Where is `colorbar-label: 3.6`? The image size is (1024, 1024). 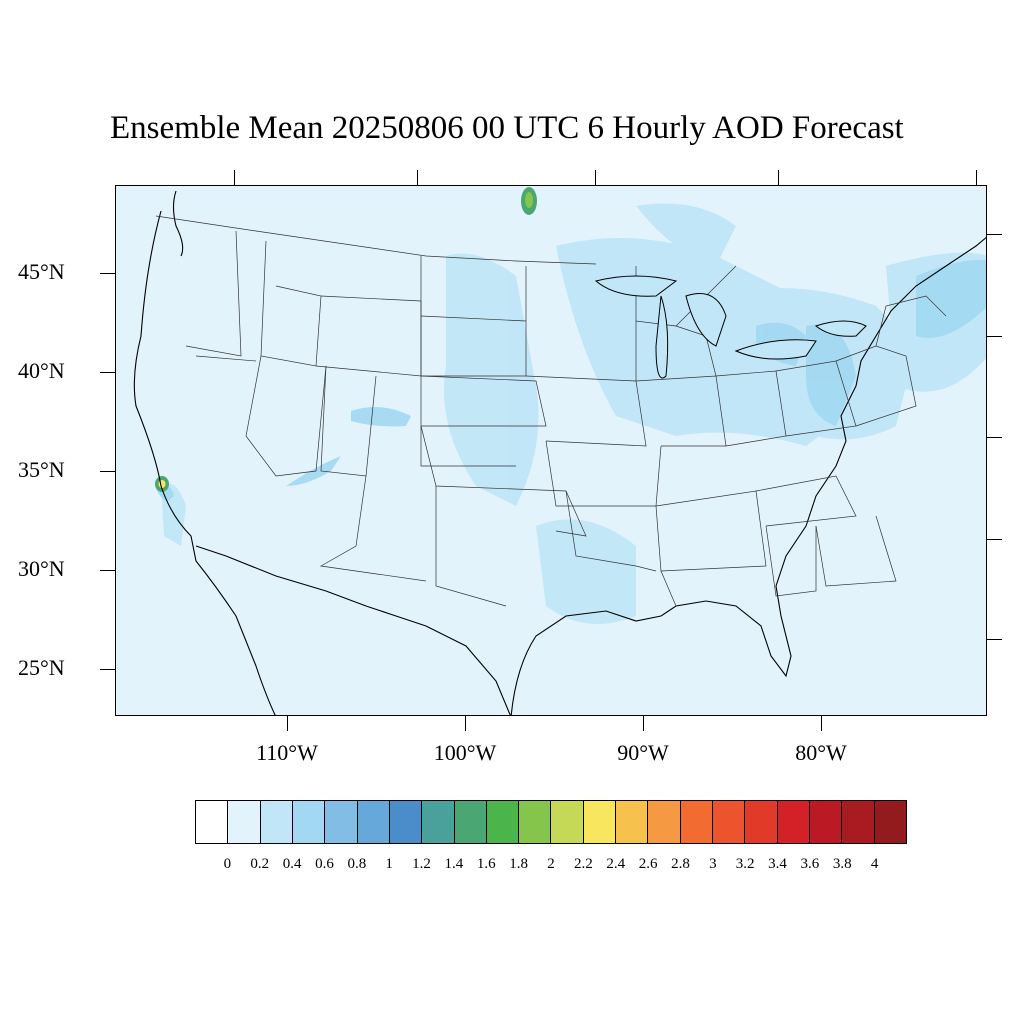
colorbar-label: 3.6 is located at coordinates (810, 864).